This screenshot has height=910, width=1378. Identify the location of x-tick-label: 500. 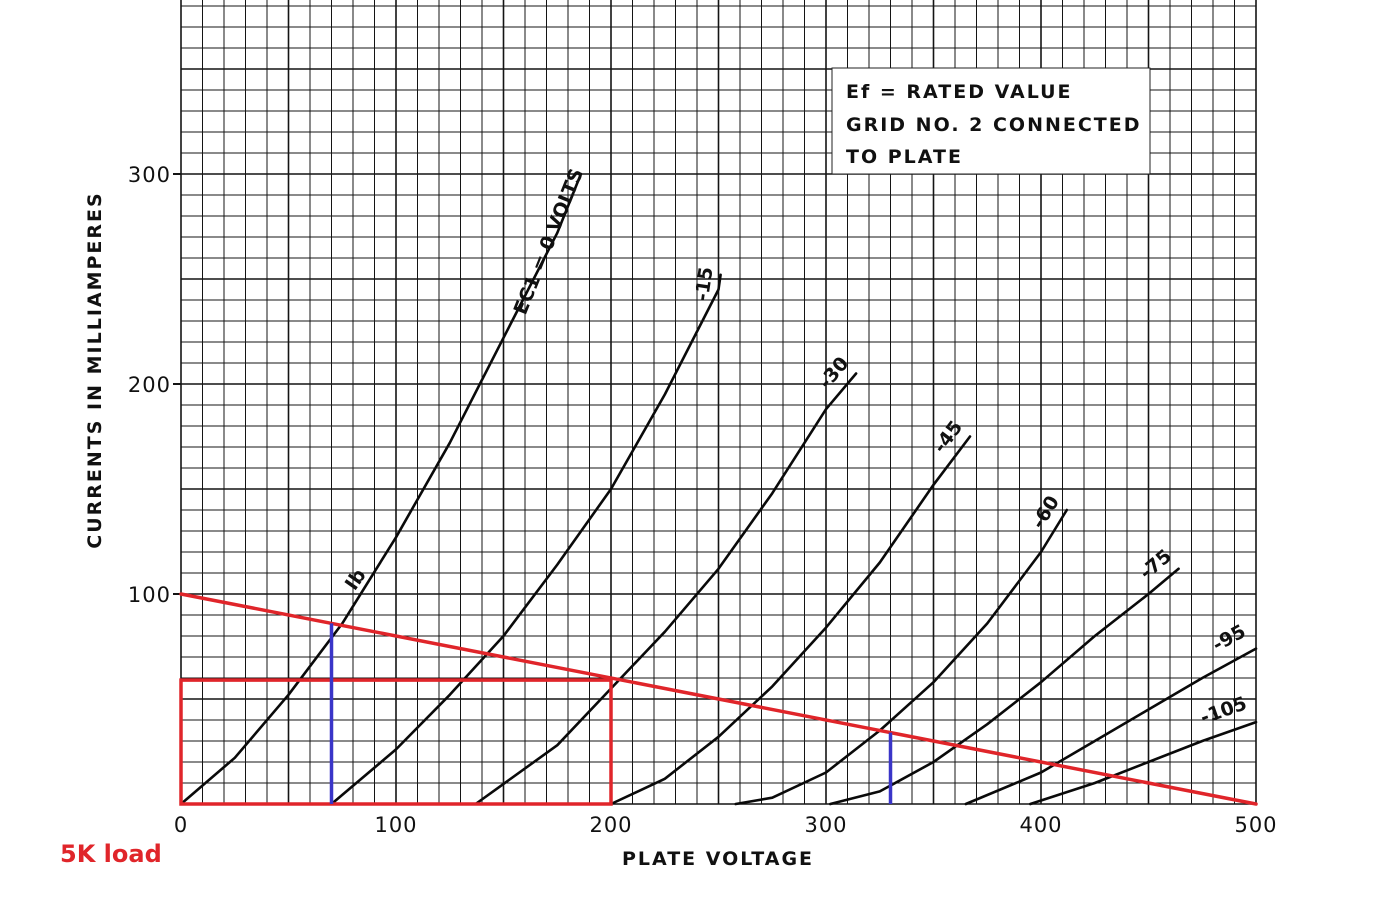
(1255, 825).